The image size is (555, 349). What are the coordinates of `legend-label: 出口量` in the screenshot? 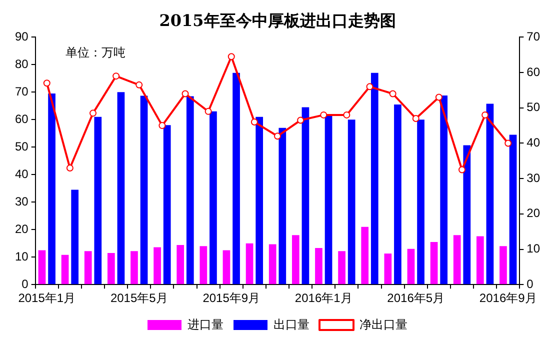 It's located at (292, 324).